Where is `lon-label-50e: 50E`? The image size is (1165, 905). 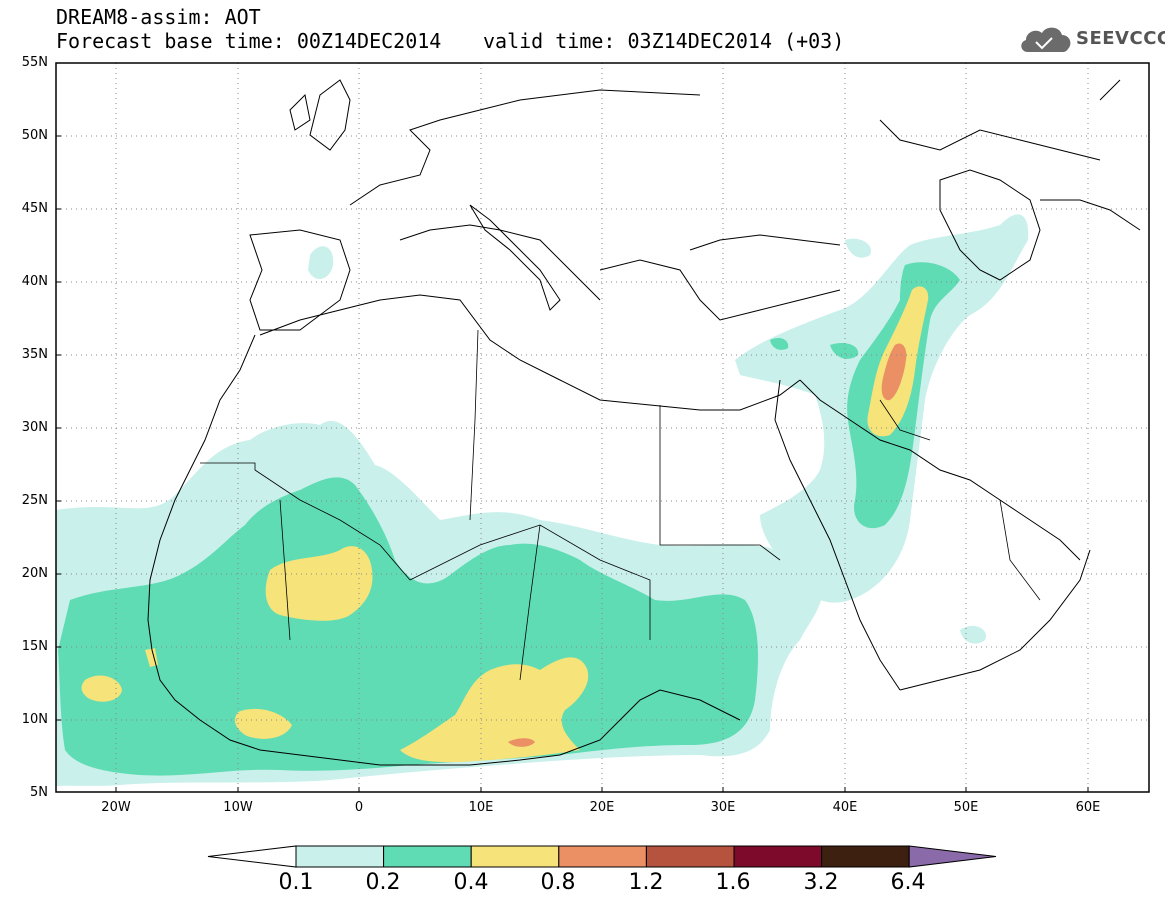 lon-label-50e: 50E is located at coordinates (966, 807).